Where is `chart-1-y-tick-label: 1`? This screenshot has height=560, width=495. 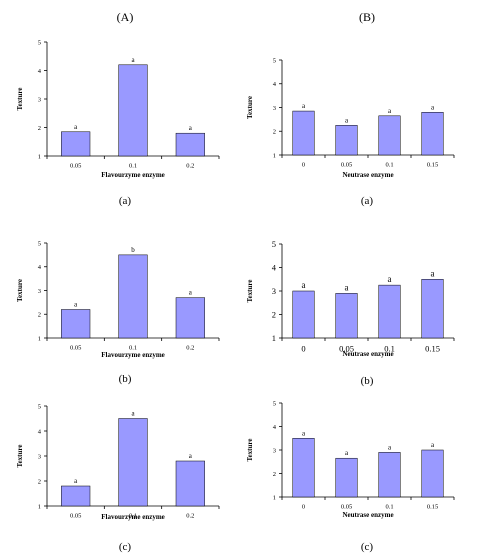
chart-1-y-tick-label: 1 is located at coordinates (39, 156).